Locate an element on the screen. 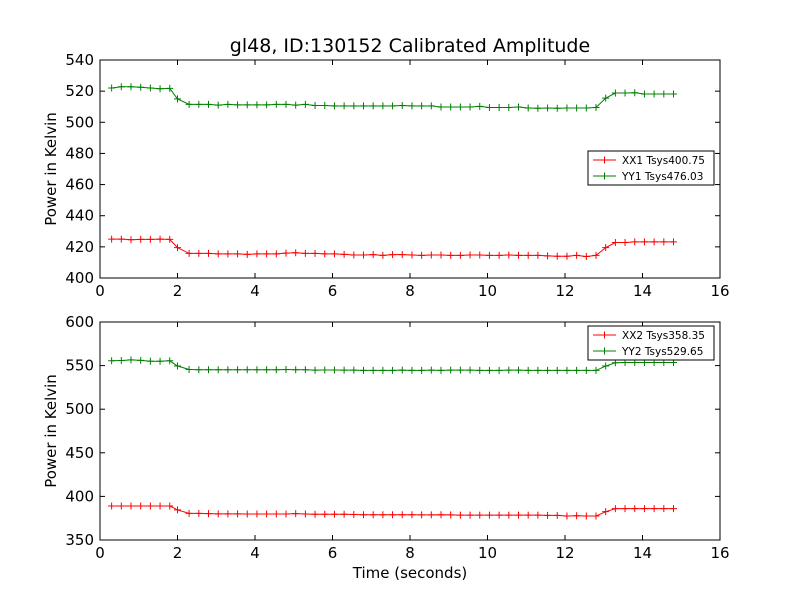 The image size is (800, 604). y-tick-label: 350 is located at coordinates (79, 540).